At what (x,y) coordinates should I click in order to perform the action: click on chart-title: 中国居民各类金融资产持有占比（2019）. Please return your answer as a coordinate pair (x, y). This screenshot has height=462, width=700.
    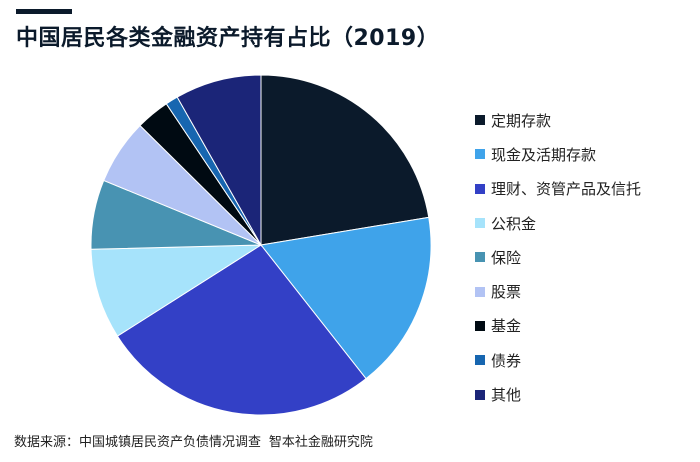
    Looking at the image, I should click on (228, 38).